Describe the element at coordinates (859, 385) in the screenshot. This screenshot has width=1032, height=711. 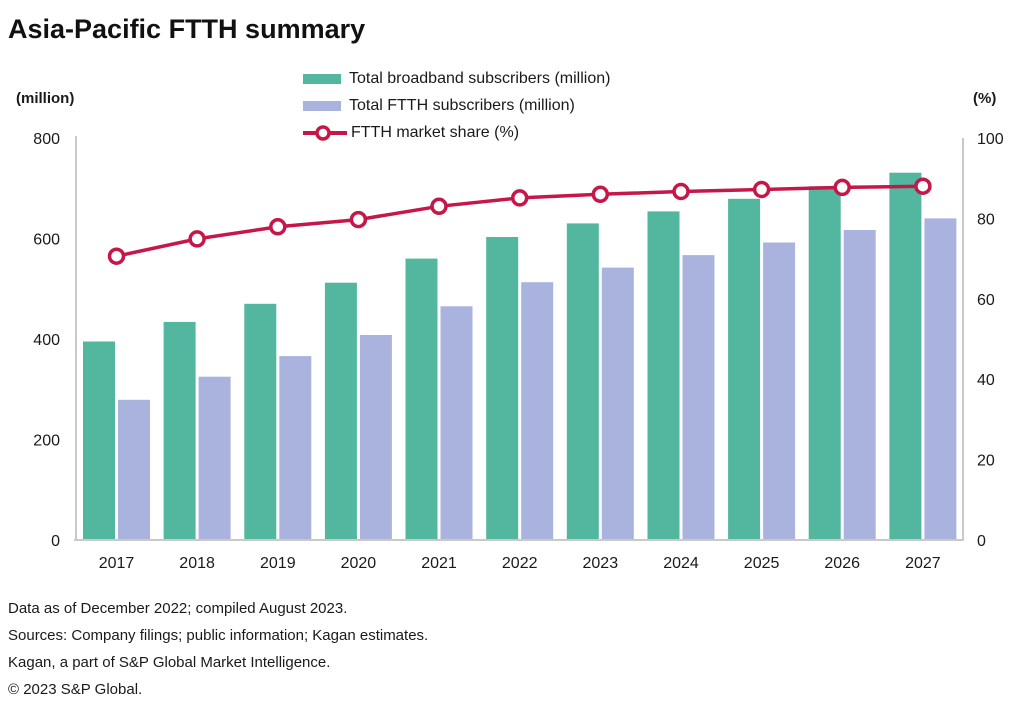
I see `bar-ftth-2026` at that location.